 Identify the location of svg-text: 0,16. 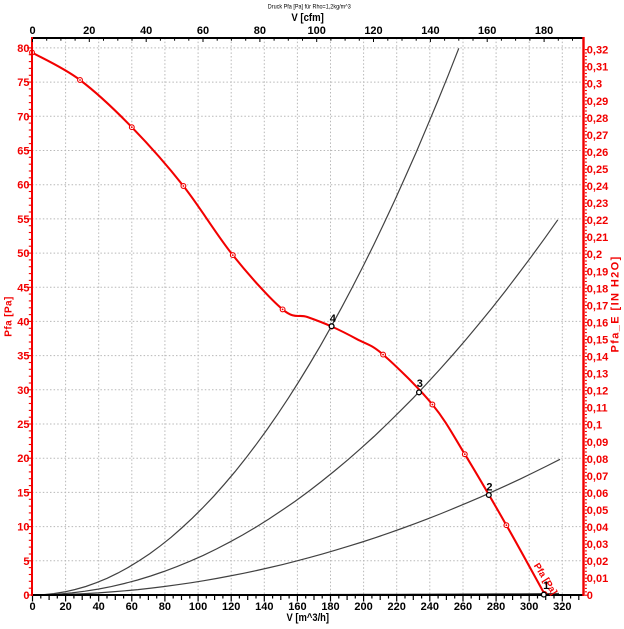
(597, 323).